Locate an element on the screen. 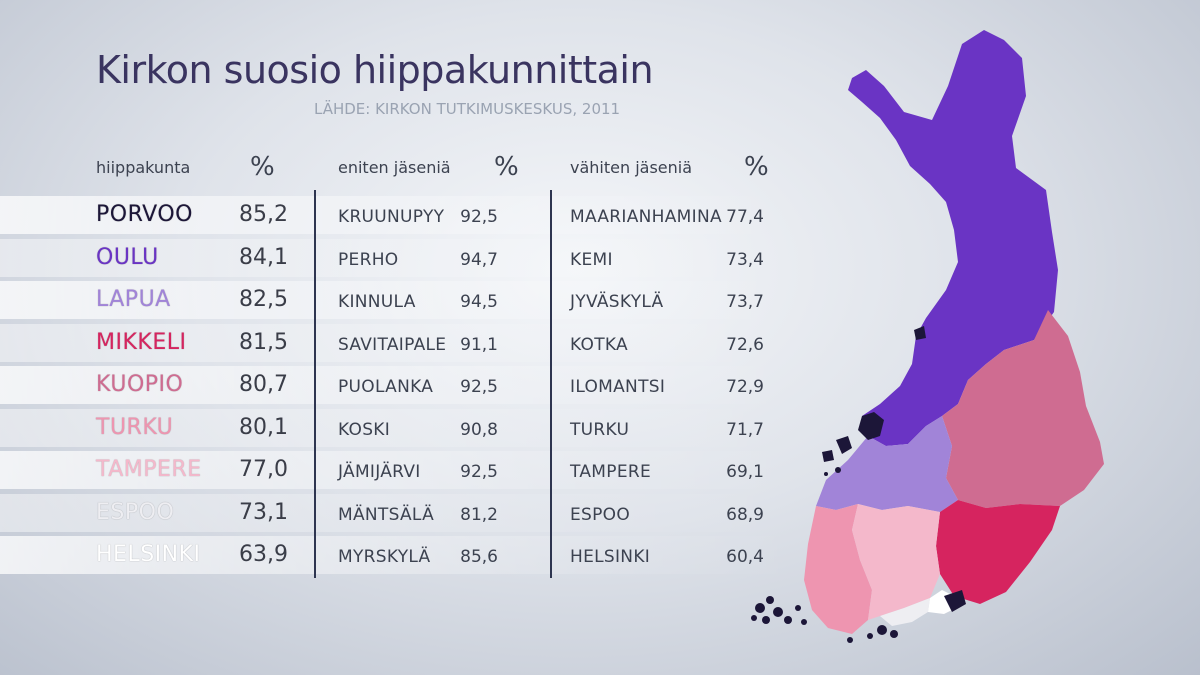 The height and width of the screenshot is (675, 1200). least-members-pct: 73,4 is located at coordinates (745, 259).